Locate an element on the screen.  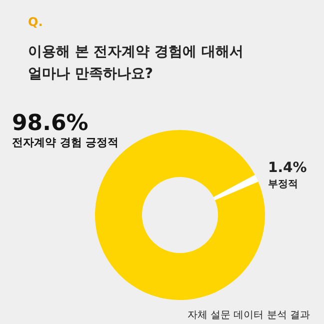
chart-title: 이용해 본 전자계약 경험에 대해서 얼마나 만족하나요? is located at coordinates (136, 63).